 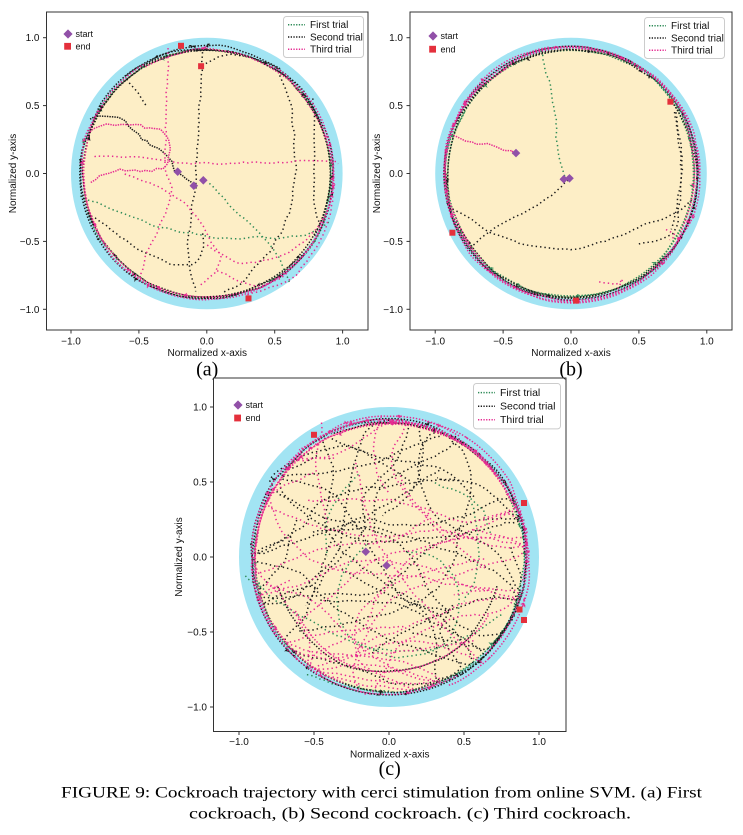 What do you see at coordinates (207, 370) in the screenshot?
I see `svg-text: (a)` at bounding box center [207, 370].